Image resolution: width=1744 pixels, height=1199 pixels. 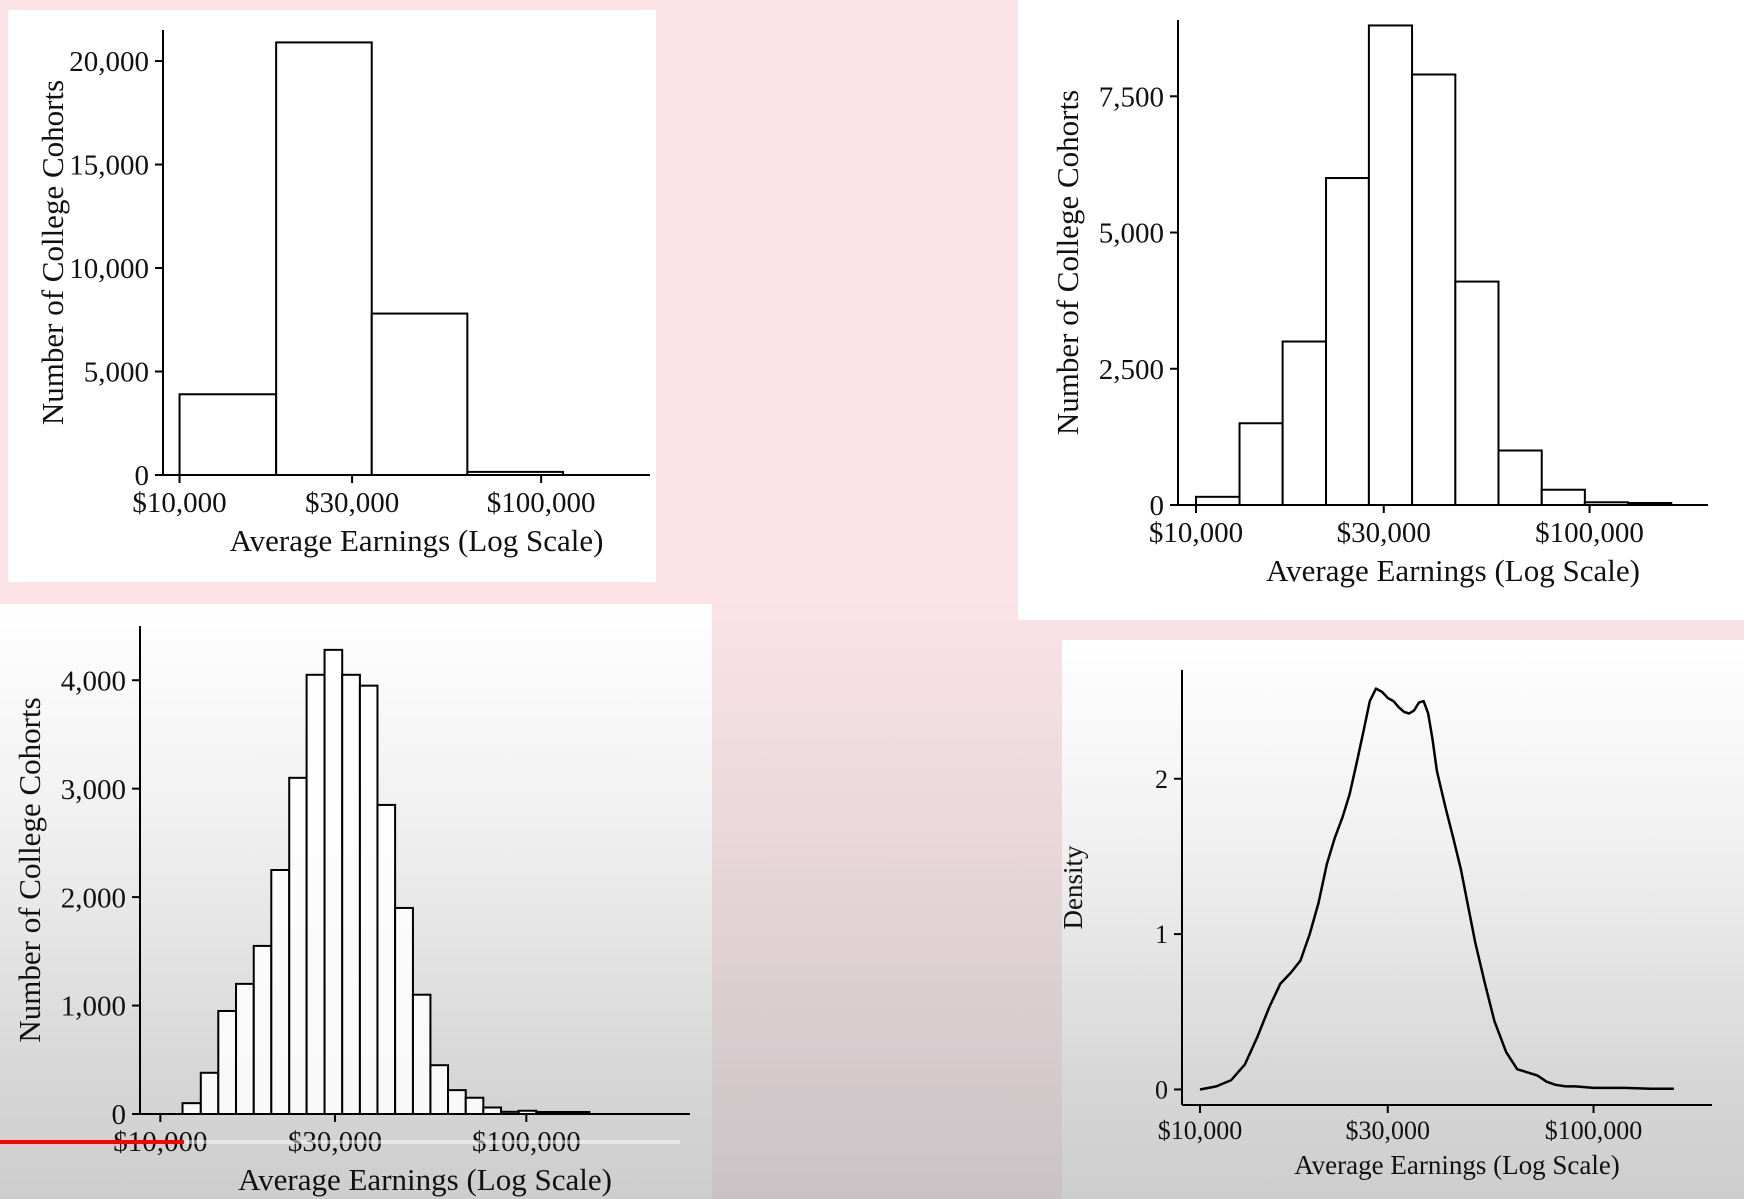 What do you see at coordinates (93, 898) in the screenshot?
I see `y-tick-label: 2,000` at bounding box center [93, 898].